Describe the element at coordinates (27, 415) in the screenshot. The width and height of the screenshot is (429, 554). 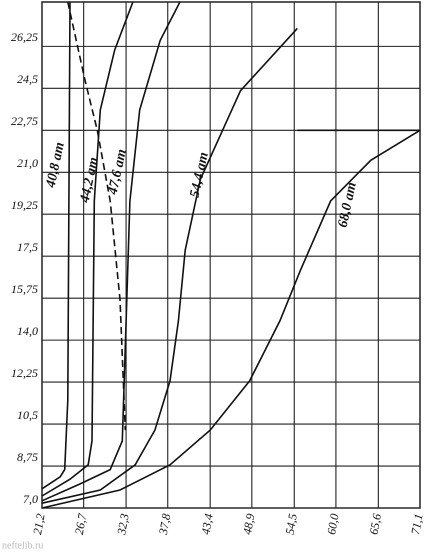
I see `y-tick-label: 10,5` at that location.